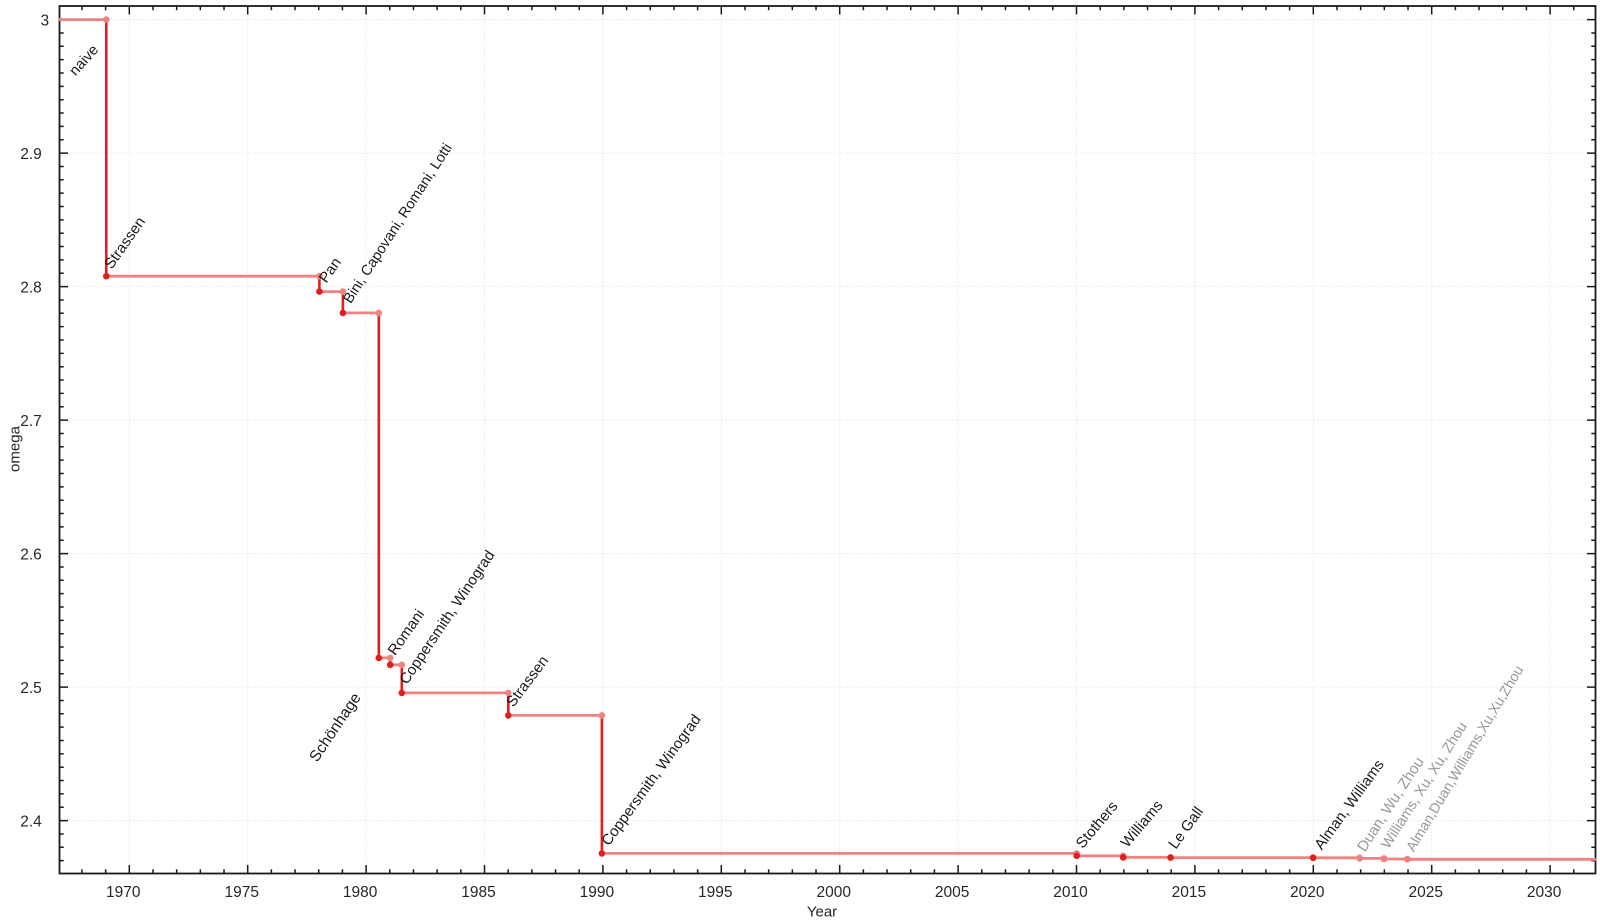 The width and height of the screenshot is (1600, 920). I want to click on svg-text: 2020, so click(1307, 892).